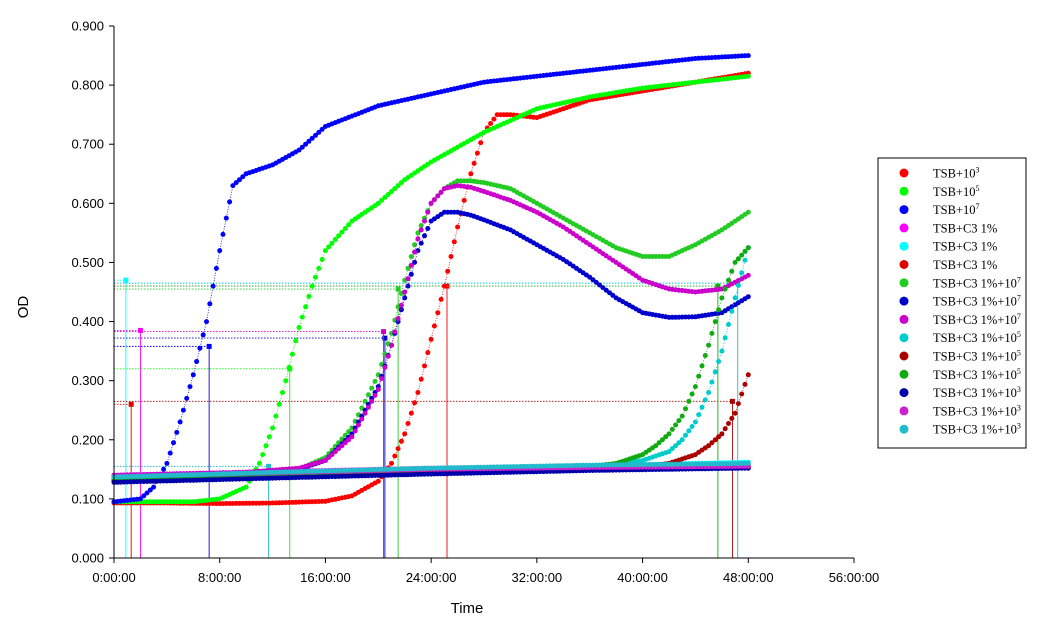  Describe the element at coordinates (23, 307) in the screenshot. I see `y-axis-title: OD` at that location.